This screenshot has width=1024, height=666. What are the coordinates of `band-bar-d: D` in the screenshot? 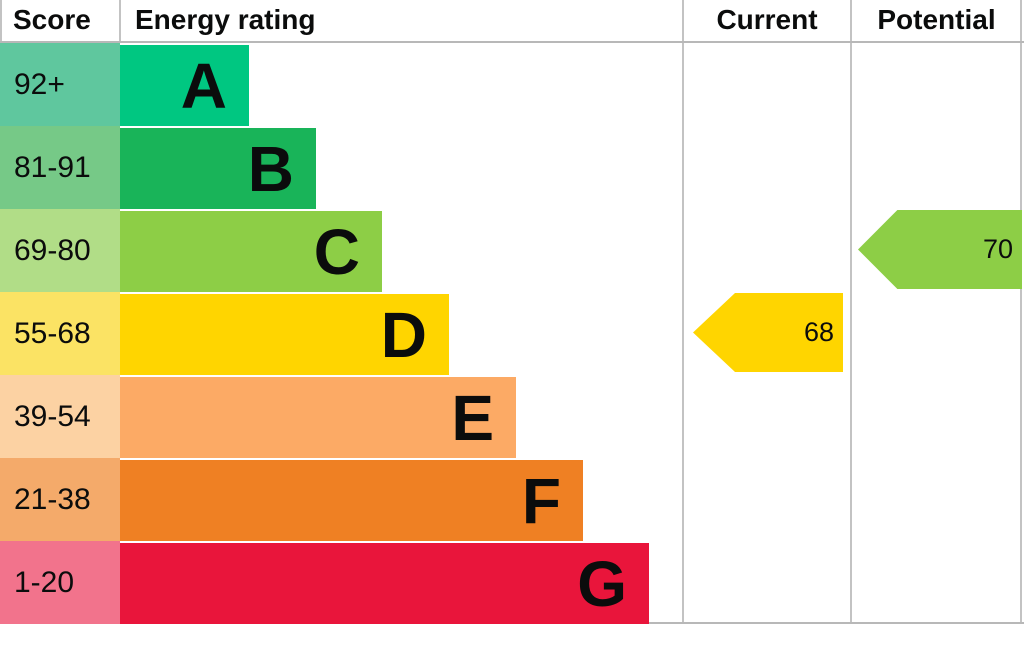 It's located at (284, 334).